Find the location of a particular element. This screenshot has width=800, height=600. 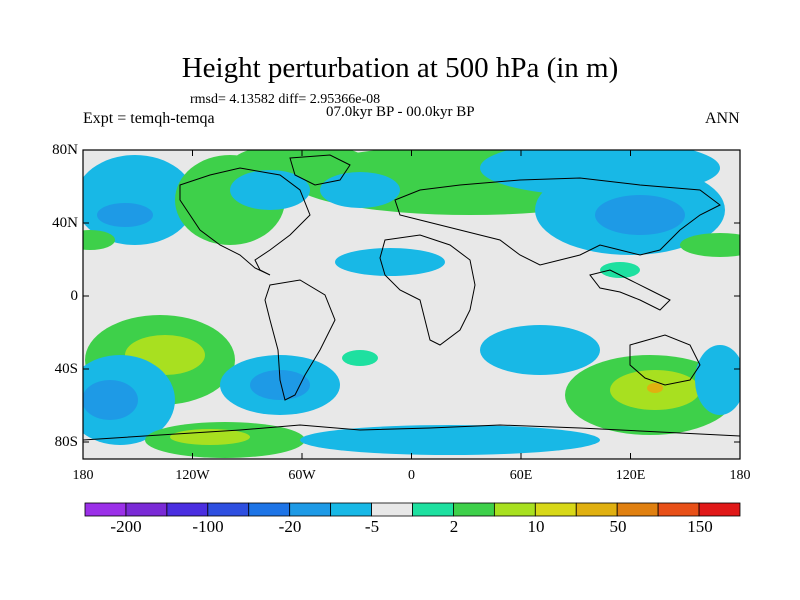

colorbar-label: 50 is located at coordinates (618, 526).